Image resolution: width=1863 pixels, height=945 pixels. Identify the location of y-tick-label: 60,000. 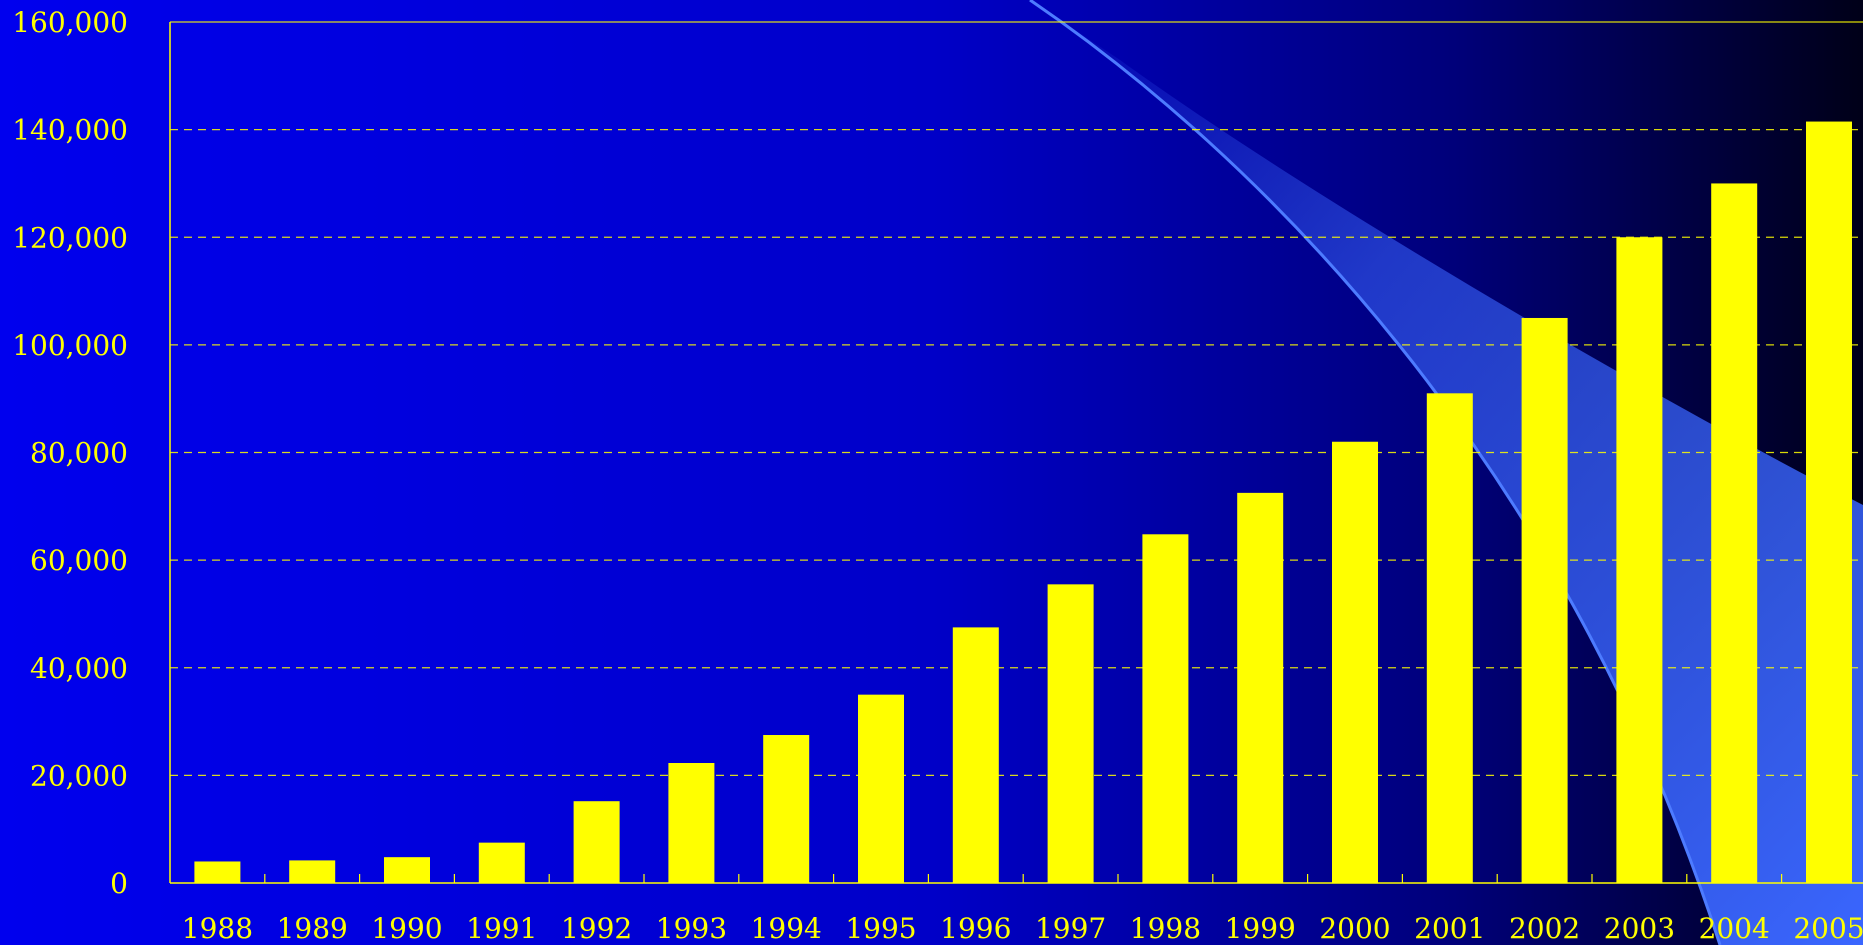
(79, 560).